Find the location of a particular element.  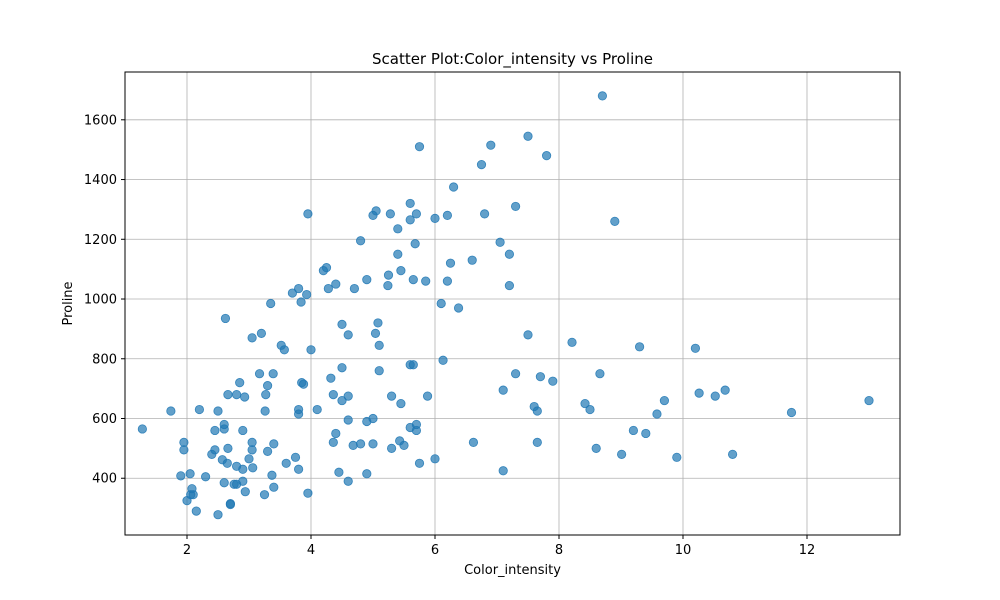

x-tick-label: 8 is located at coordinates (559, 550).